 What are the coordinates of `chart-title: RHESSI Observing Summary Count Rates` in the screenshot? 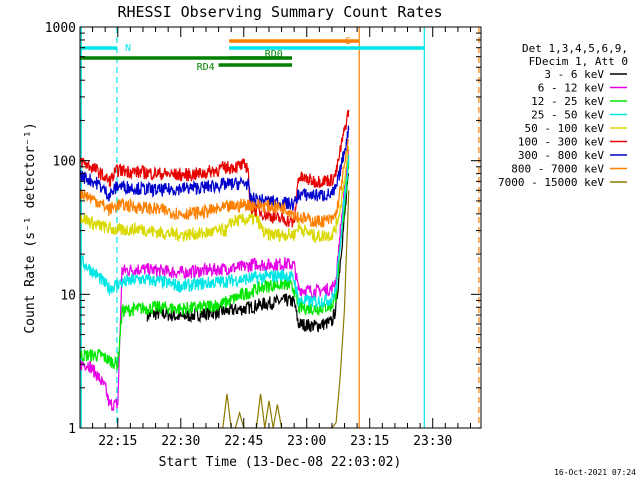 It's located at (279, 12).